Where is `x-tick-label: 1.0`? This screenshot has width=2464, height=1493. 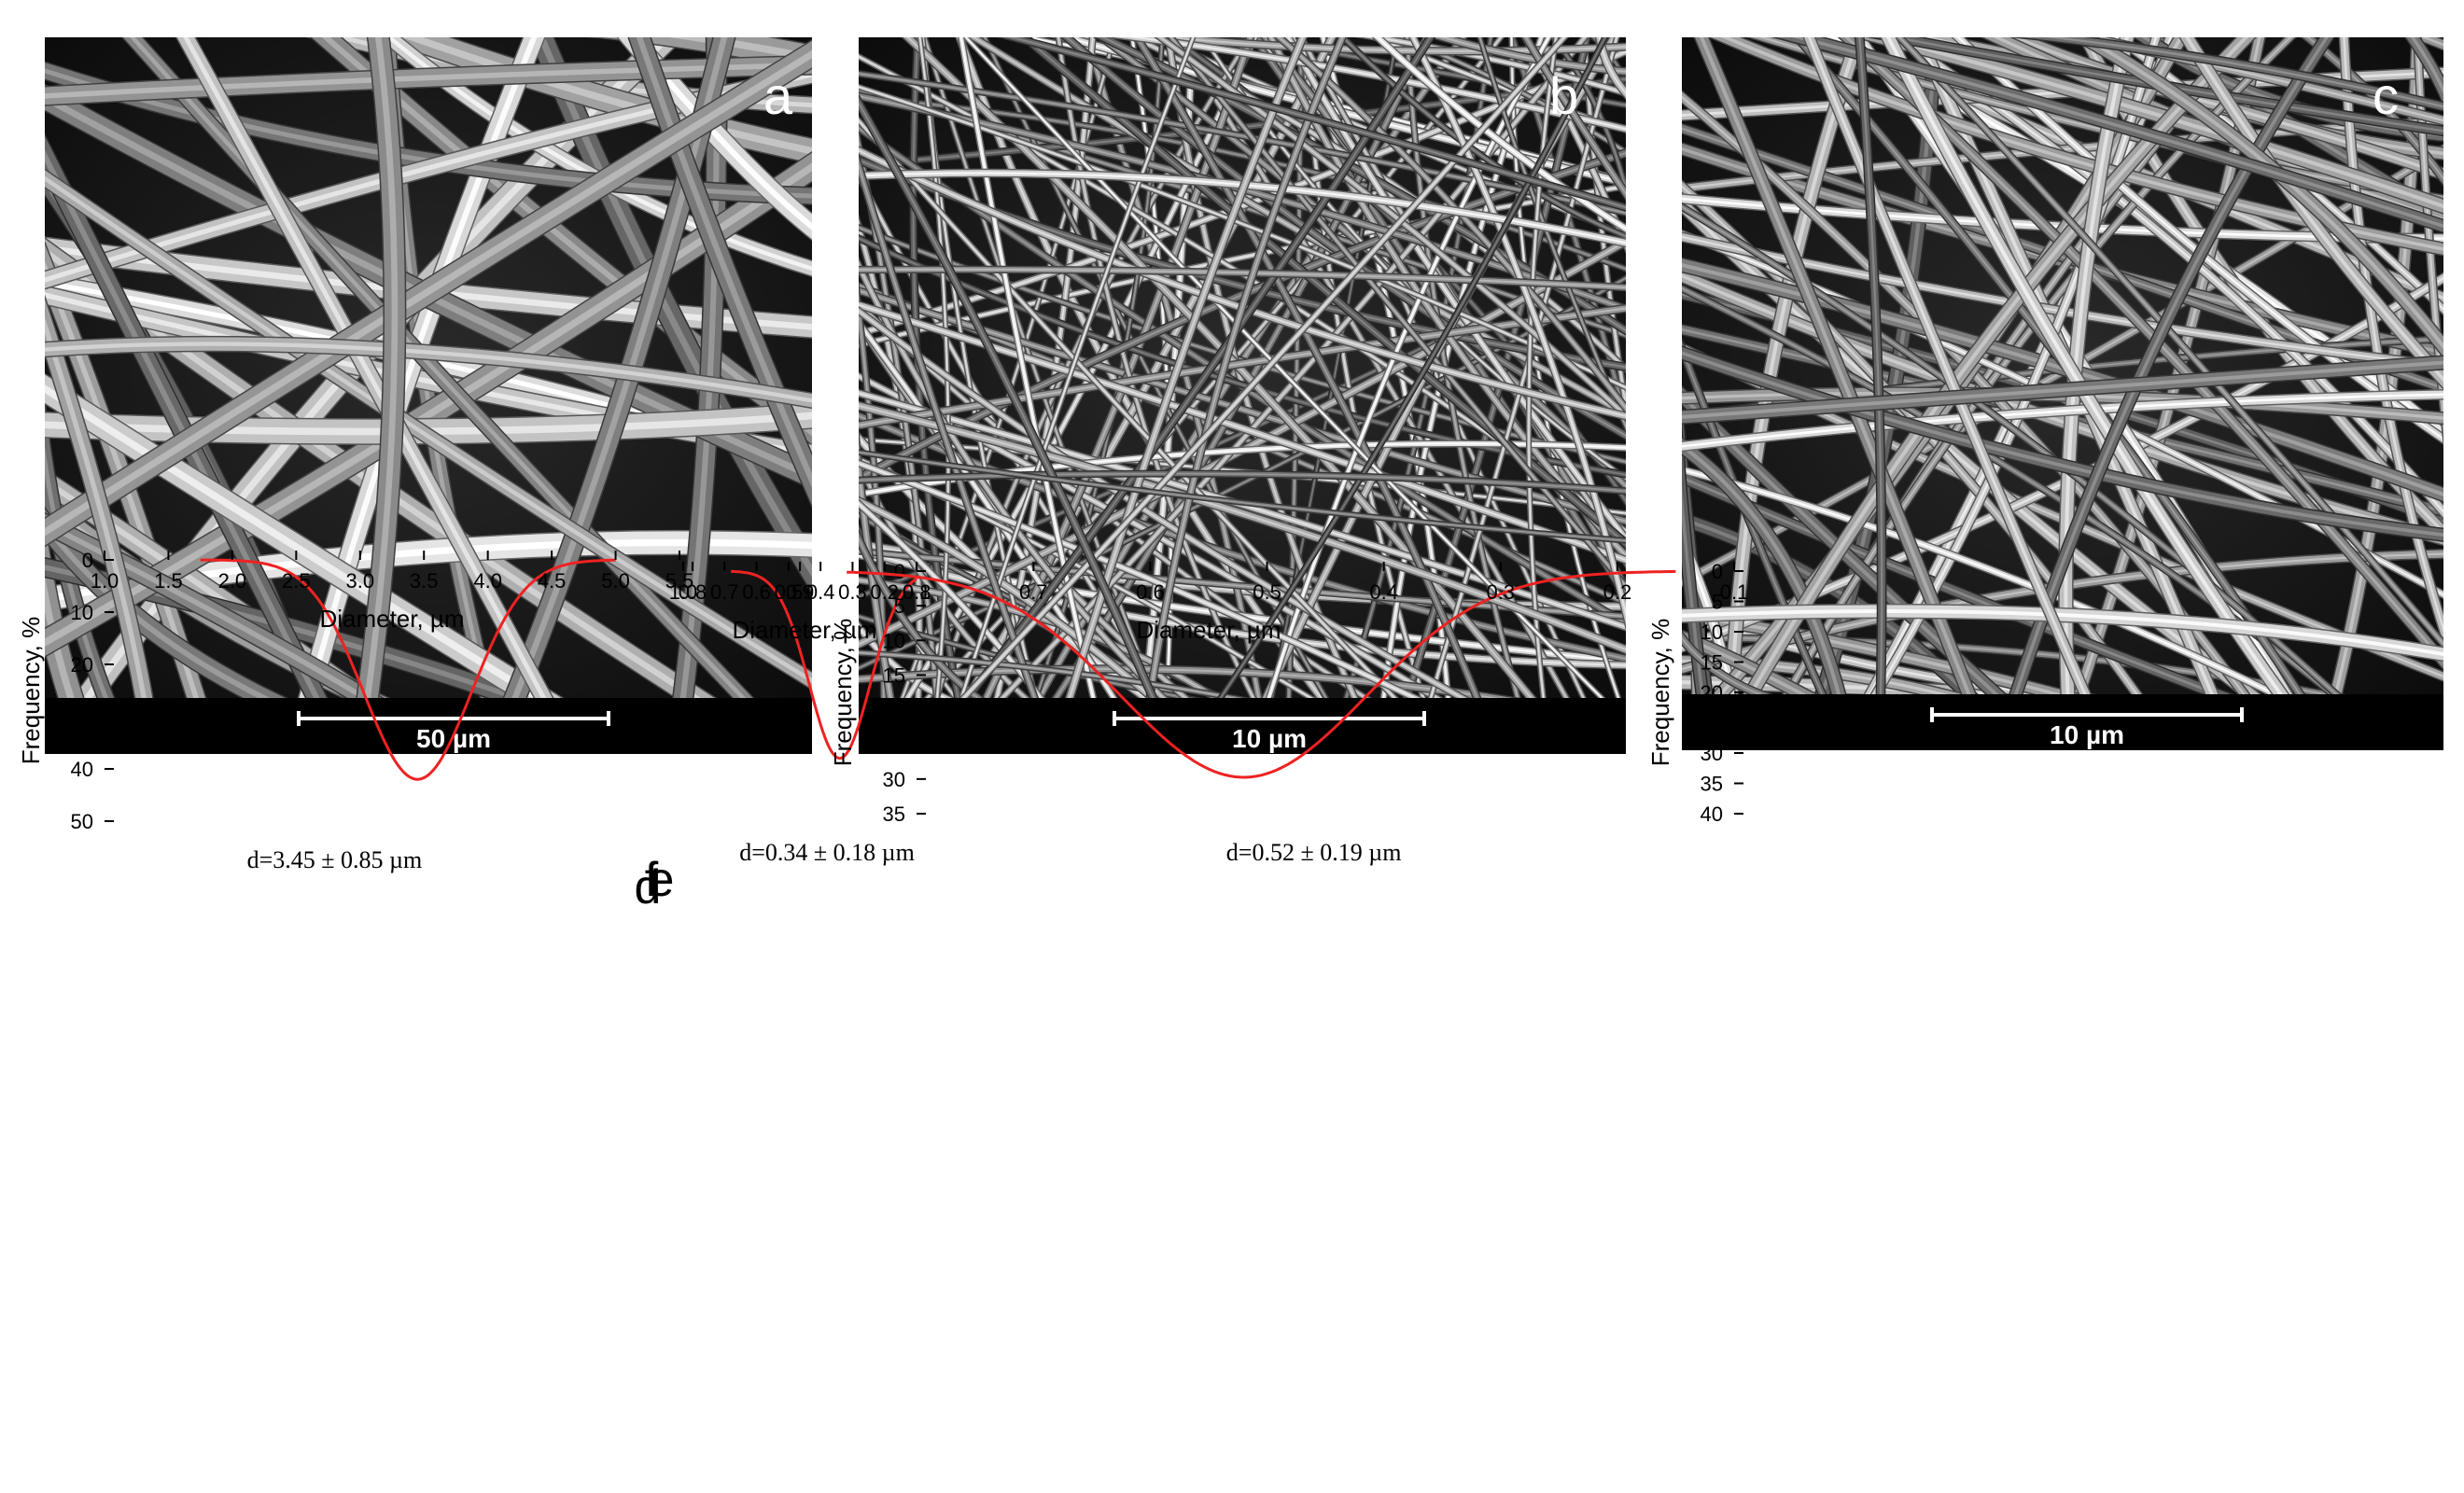
x-tick-label: 1.0 is located at coordinates (105, 581).